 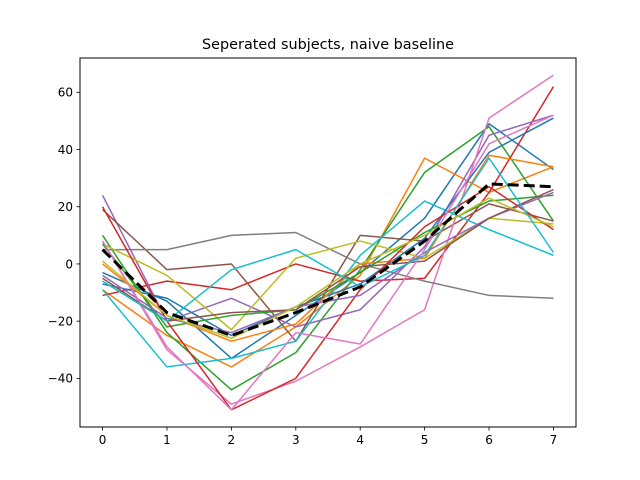 What do you see at coordinates (65, 93) in the screenshot?
I see `y-tick-label: 60` at bounding box center [65, 93].